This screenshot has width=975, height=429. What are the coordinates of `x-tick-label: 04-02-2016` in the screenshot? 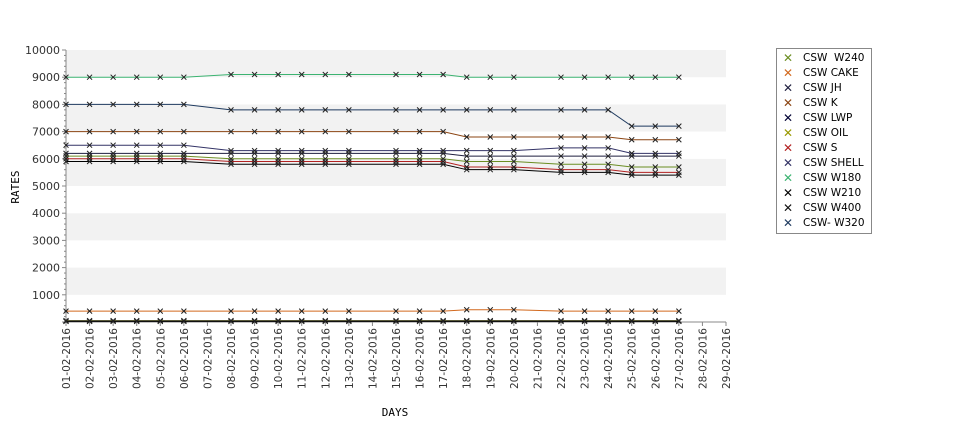 It's located at (138, 358).